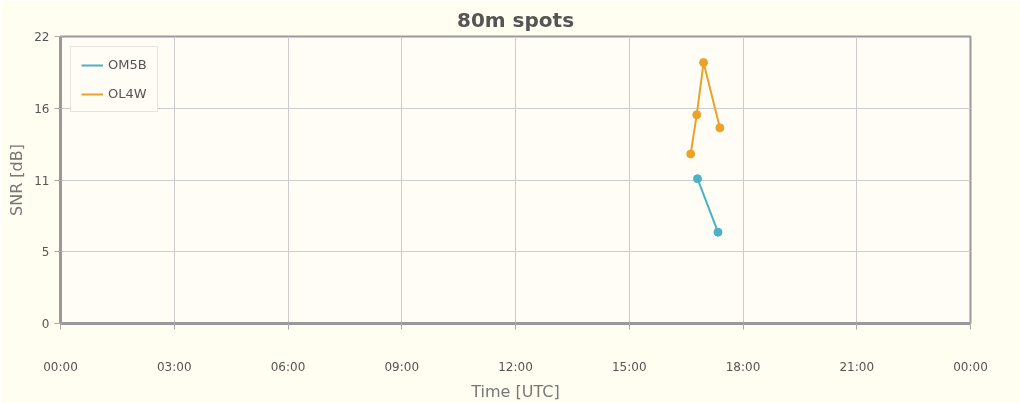  I want to click on y-axis-title: SNR [dB], so click(17, 180).